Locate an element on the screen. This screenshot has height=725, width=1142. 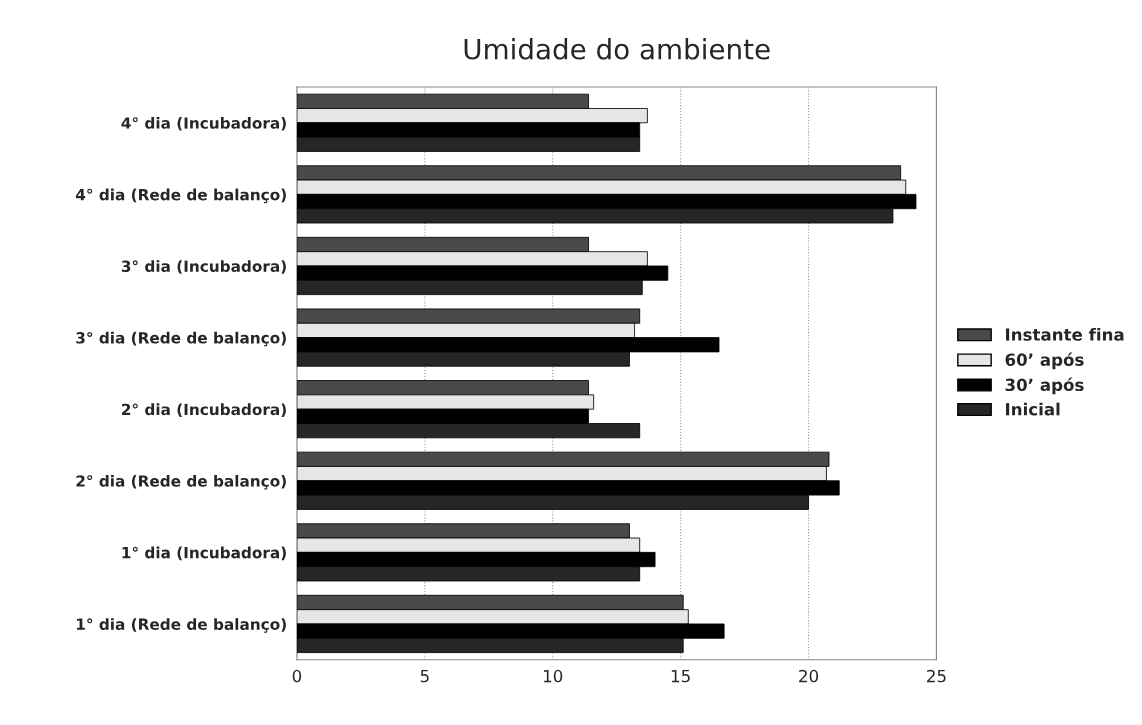
y-tick-label: 3° dia (Rede de balanço) is located at coordinates (181, 339).